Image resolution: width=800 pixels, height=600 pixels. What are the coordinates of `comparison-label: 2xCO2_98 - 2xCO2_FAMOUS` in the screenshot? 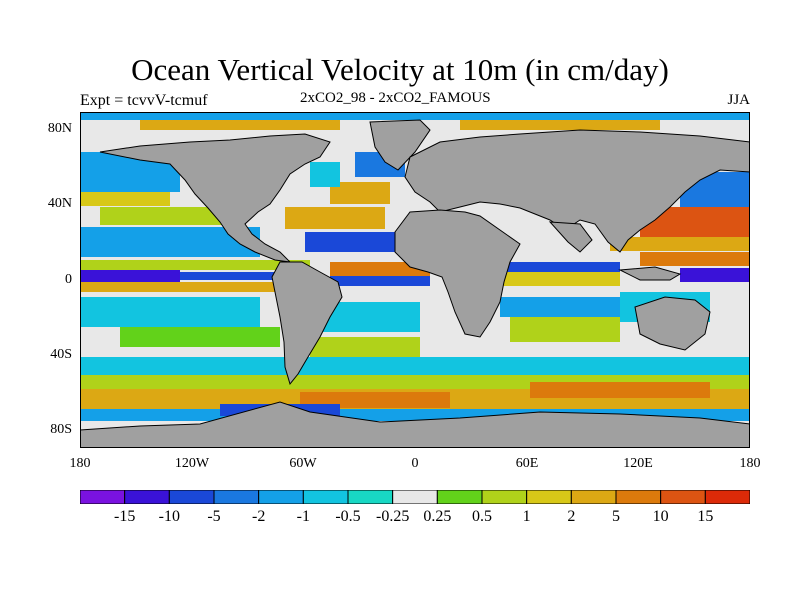 It's located at (395, 98).